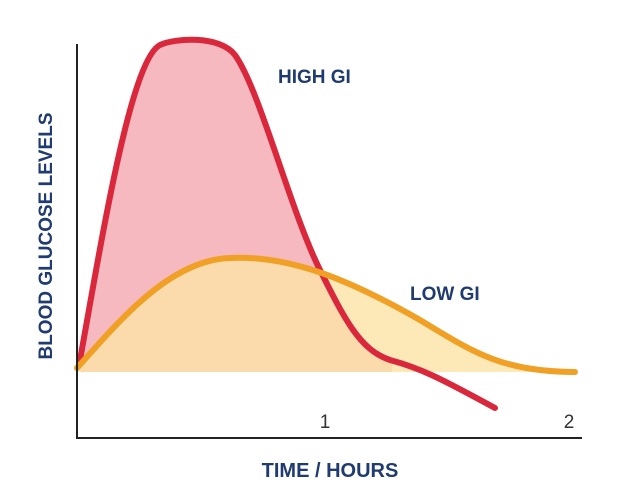 The height and width of the screenshot is (486, 640). I want to click on x-tick-label: 1, so click(325, 422).